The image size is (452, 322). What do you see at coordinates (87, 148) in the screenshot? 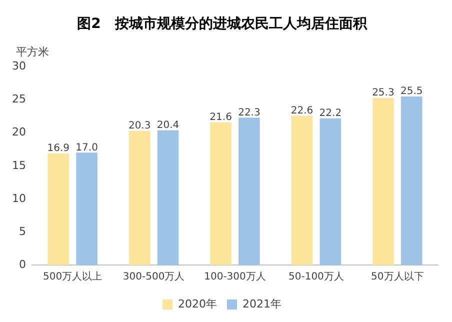
I see `data-label: 17.0` at bounding box center [87, 148].